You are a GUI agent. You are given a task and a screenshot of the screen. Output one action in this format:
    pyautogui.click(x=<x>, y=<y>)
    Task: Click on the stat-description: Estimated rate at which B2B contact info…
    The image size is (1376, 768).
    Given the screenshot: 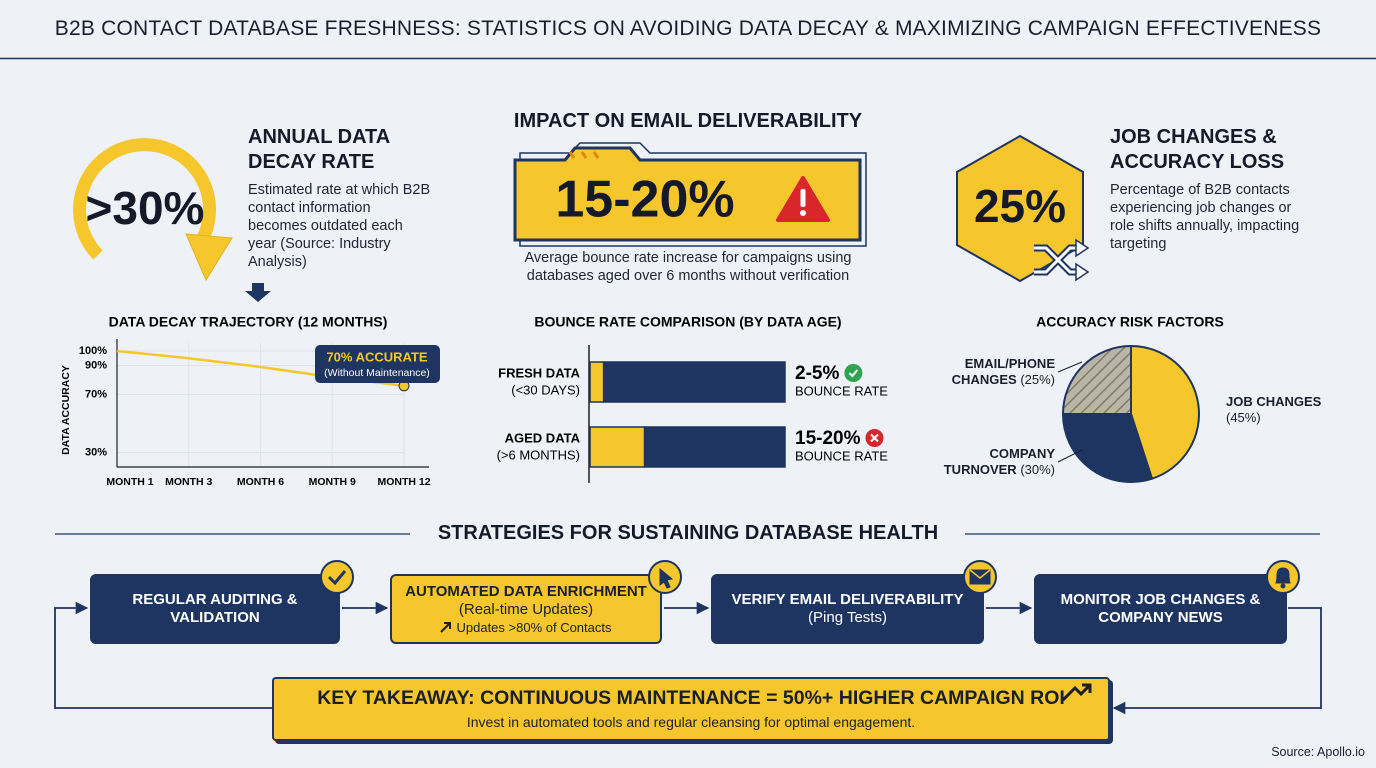 What is the action you would take?
    pyautogui.click(x=339, y=226)
    